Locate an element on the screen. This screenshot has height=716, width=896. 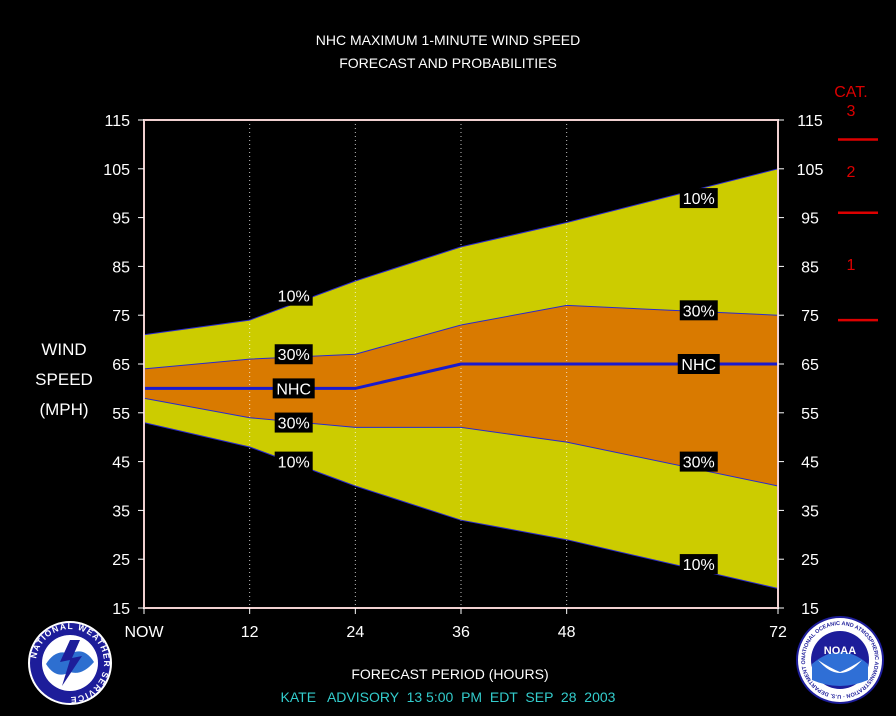
y-tick-label-left: 65 is located at coordinates (121, 365).